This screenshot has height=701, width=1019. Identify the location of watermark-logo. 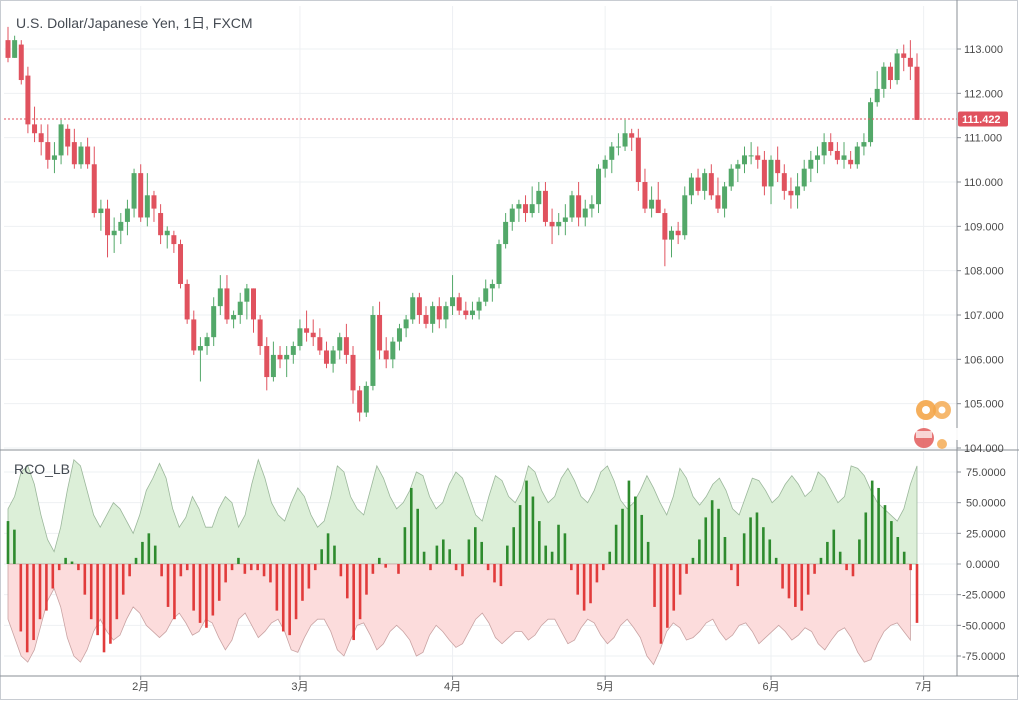
(936, 424).